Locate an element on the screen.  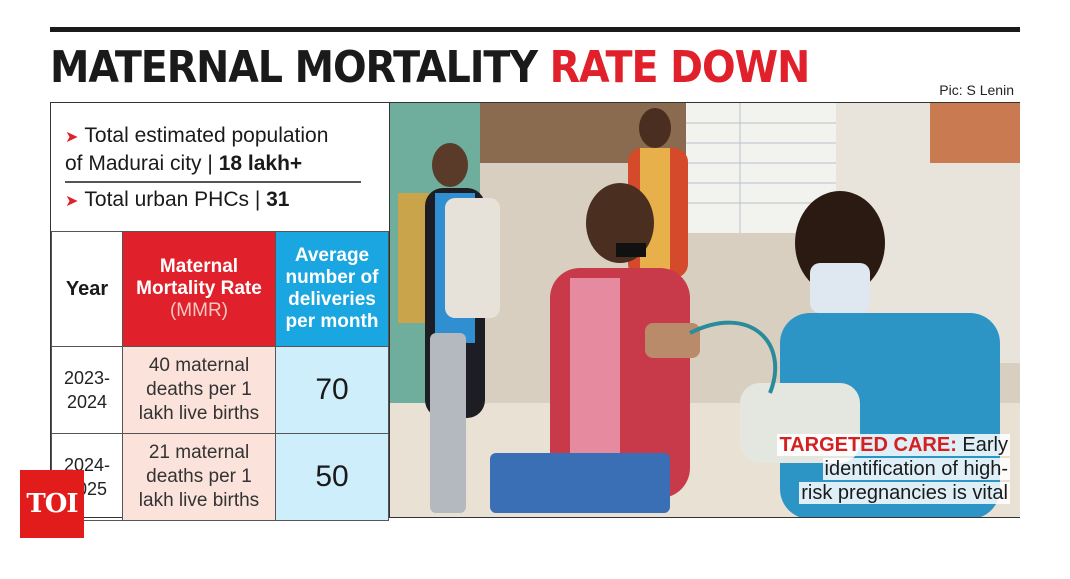
header-avg-line1: Average is located at coordinates (332, 255).